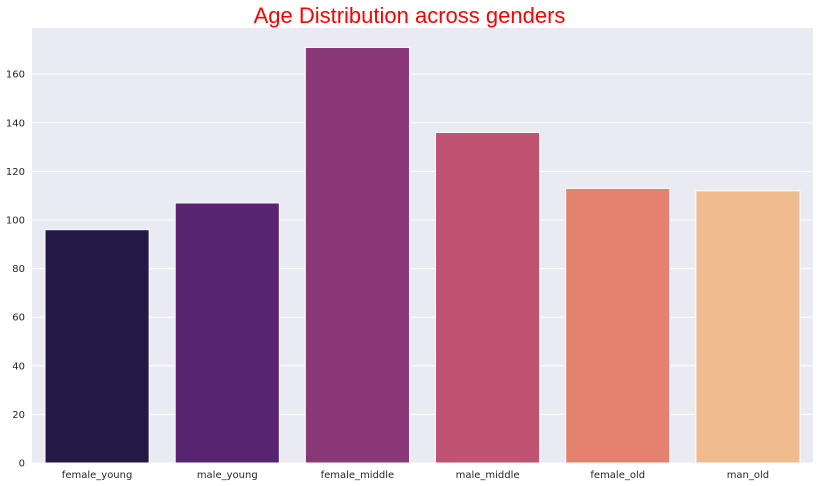  I want to click on bar-female-middle, so click(357, 255).